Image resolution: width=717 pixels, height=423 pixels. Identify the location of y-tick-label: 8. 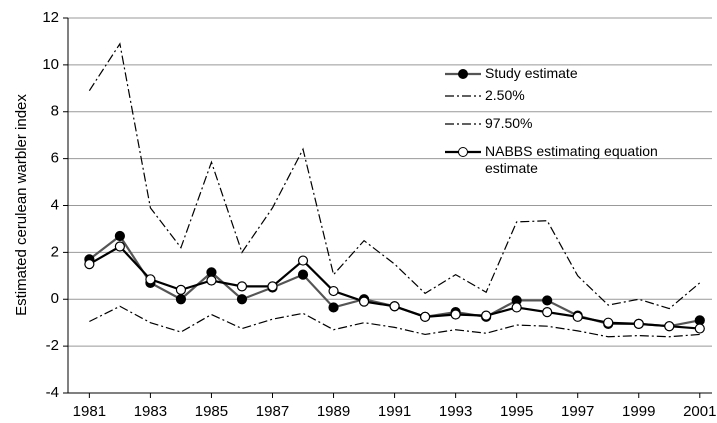
(55, 111).